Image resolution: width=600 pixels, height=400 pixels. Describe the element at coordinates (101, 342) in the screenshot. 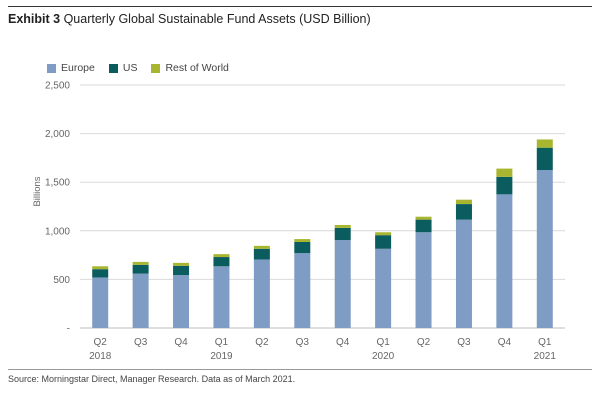

I see `x-tick-label-1: Q2` at that location.